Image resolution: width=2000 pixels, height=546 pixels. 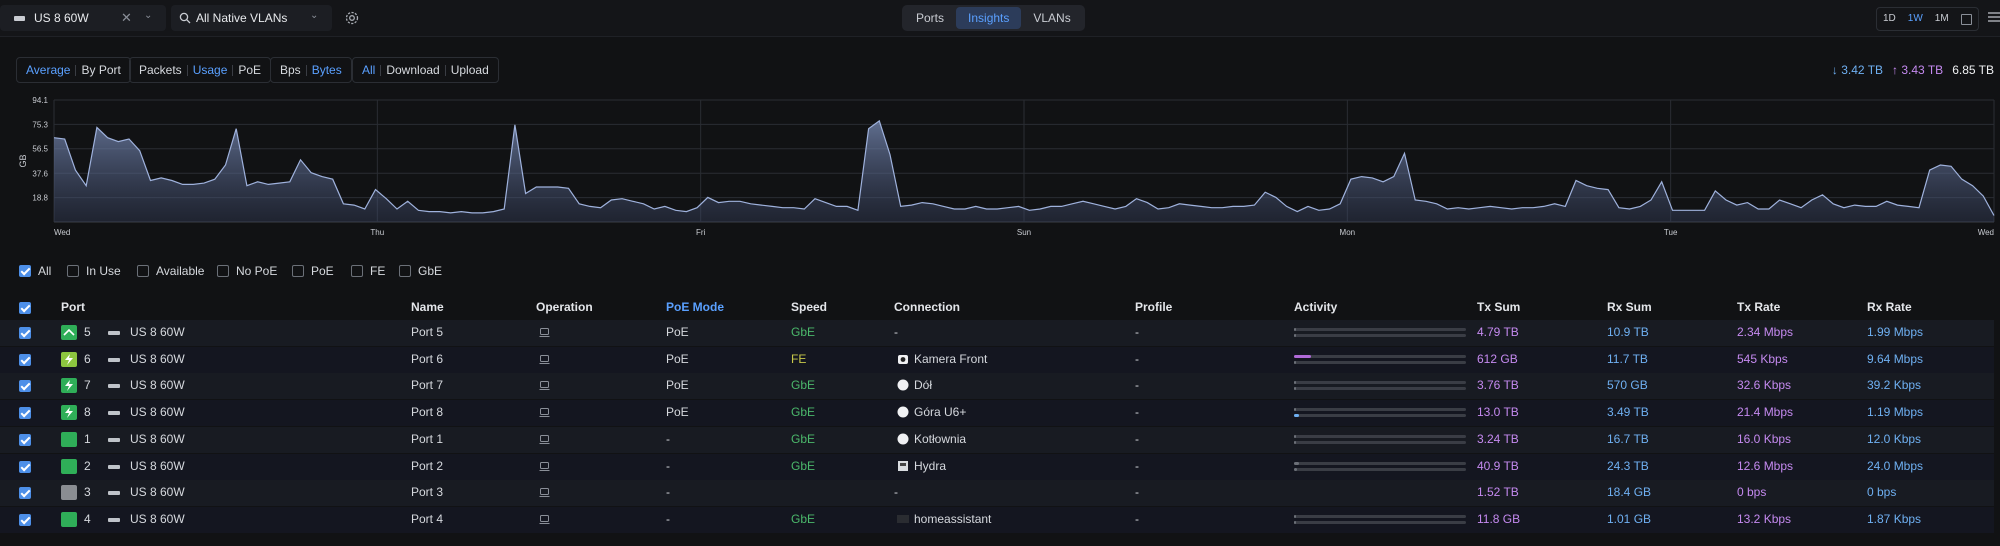 What do you see at coordinates (953, 518) in the screenshot?
I see `connection-name: homeassistant` at bounding box center [953, 518].